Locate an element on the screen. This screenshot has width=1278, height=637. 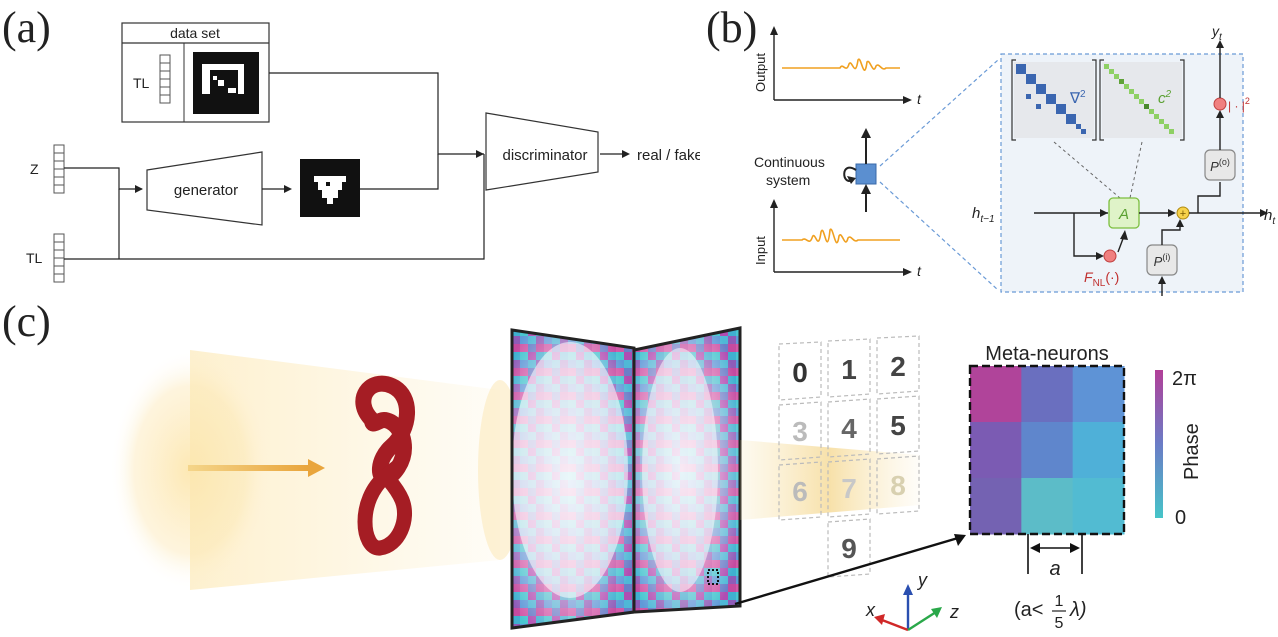
t-bottom-label: t is located at coordinates (919, 271).